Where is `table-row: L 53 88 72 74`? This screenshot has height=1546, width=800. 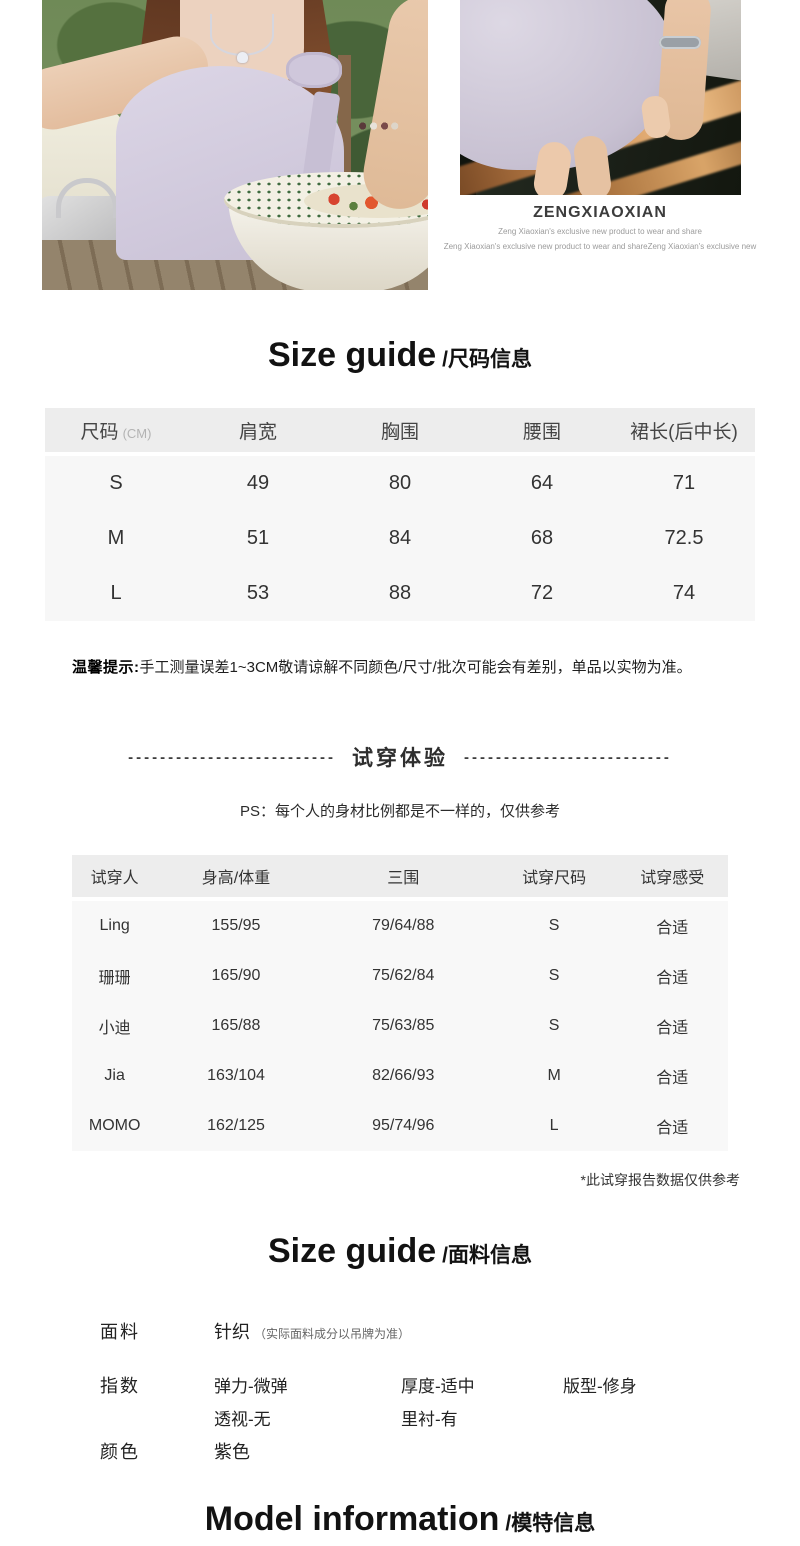 table-row: L 53 88 72 74 is located at coordinates (400, 593).